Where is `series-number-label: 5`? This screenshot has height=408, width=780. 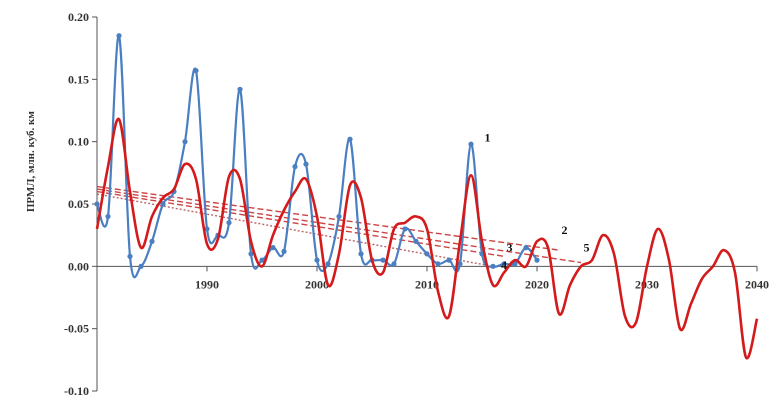 series-number-label: 5 is located at coordinates (587, 247).